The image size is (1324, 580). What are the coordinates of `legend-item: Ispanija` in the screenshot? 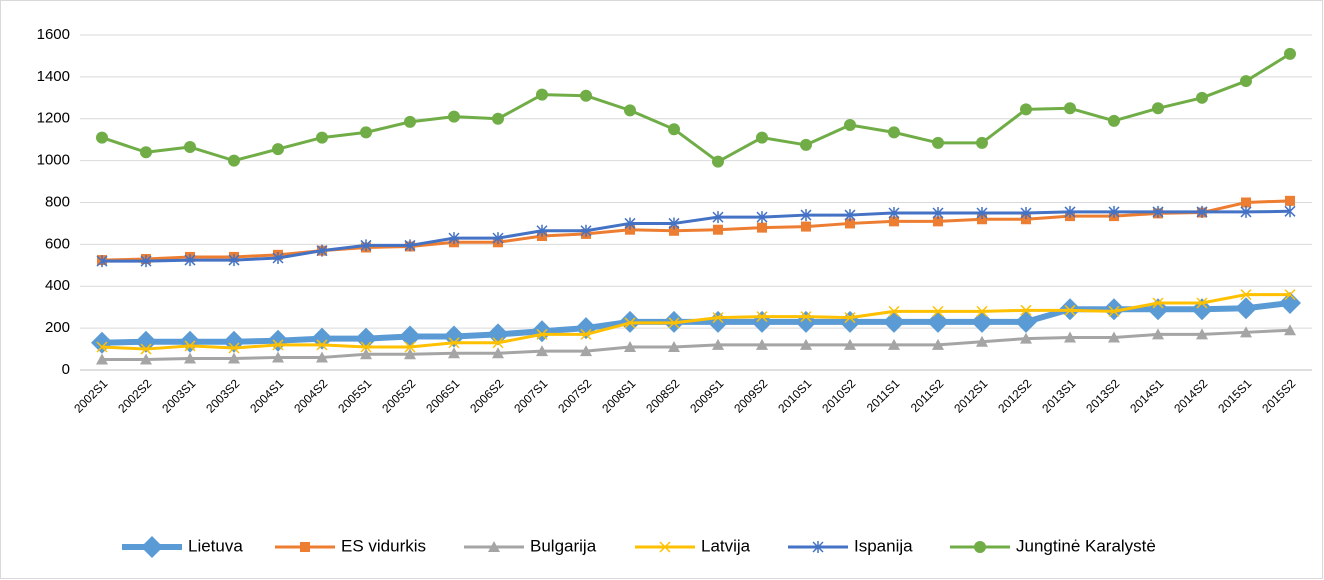 It's located at (850, 545).